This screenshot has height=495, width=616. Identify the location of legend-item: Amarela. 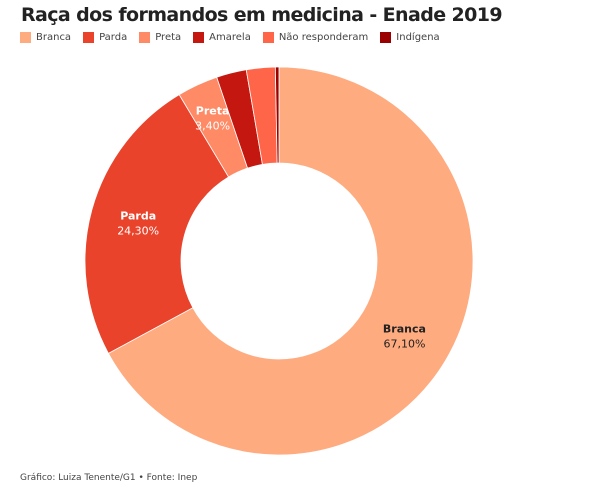
(222, 37).